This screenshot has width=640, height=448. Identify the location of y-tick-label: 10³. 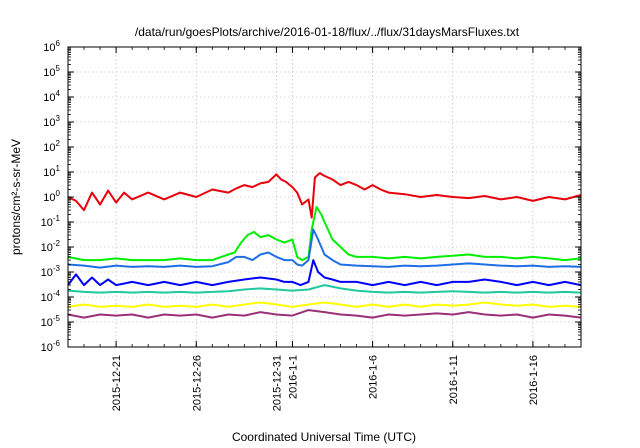
(51, 121).